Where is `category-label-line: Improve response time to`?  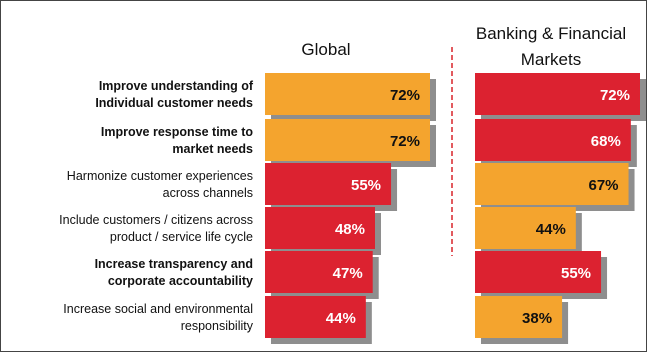
category-label-line: Improve response time to is located at coordinates (177, 132).